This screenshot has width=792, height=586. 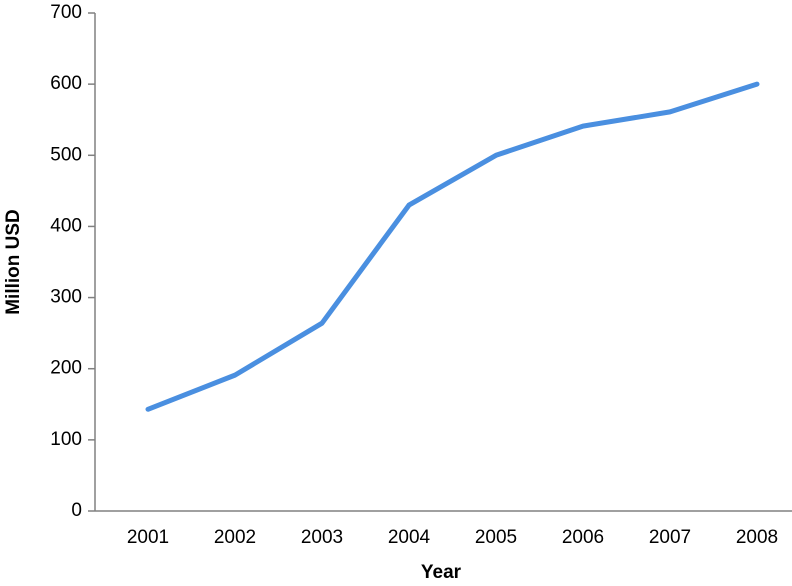 What do you see at coordinates (66, 154) in the screenshot?
I see `y-tick-label: 500` at bounding box center [66, 154].